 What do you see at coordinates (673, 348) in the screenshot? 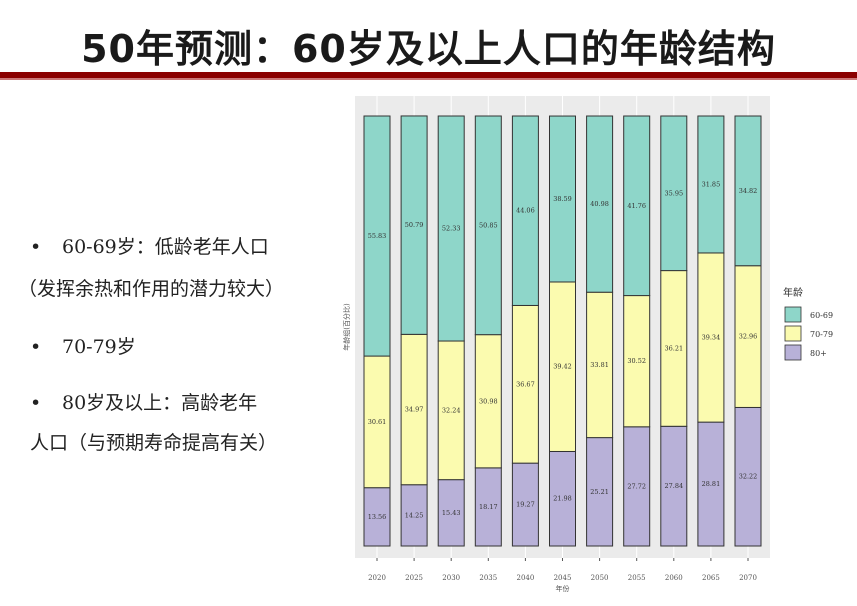
I see `data-label: 36.21` at bounding box center [673, 348].